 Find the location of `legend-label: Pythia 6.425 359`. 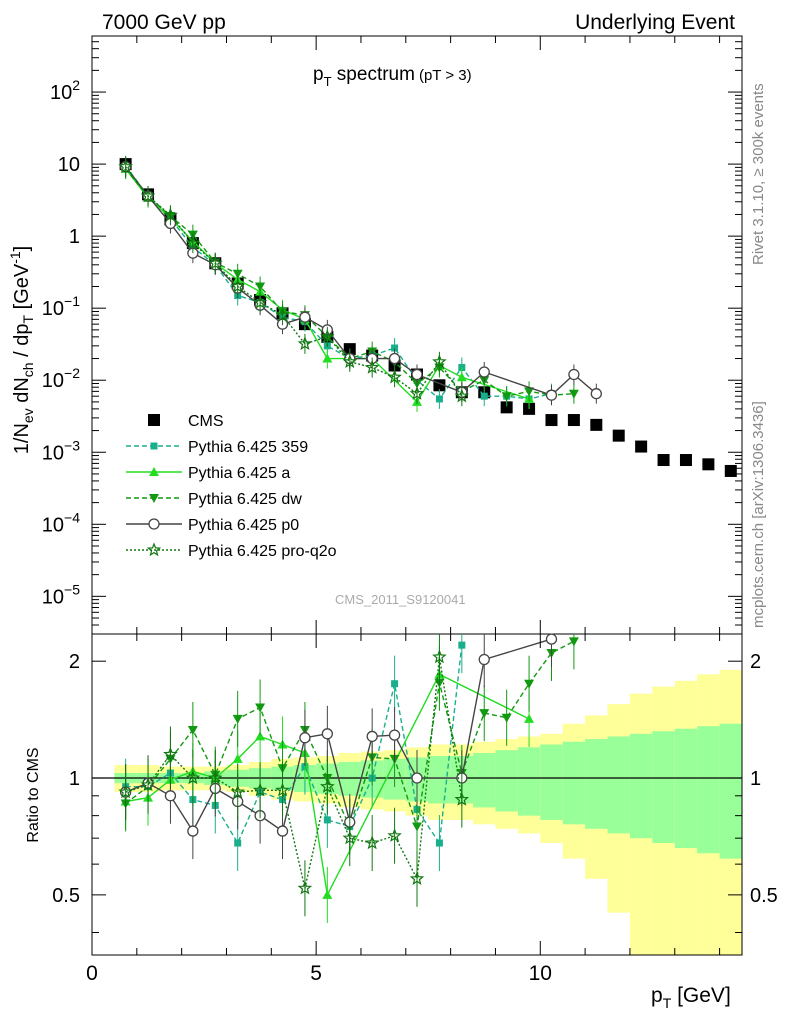

legend-label: Pythia 6.425 359 is located at coordinates (248, 447).